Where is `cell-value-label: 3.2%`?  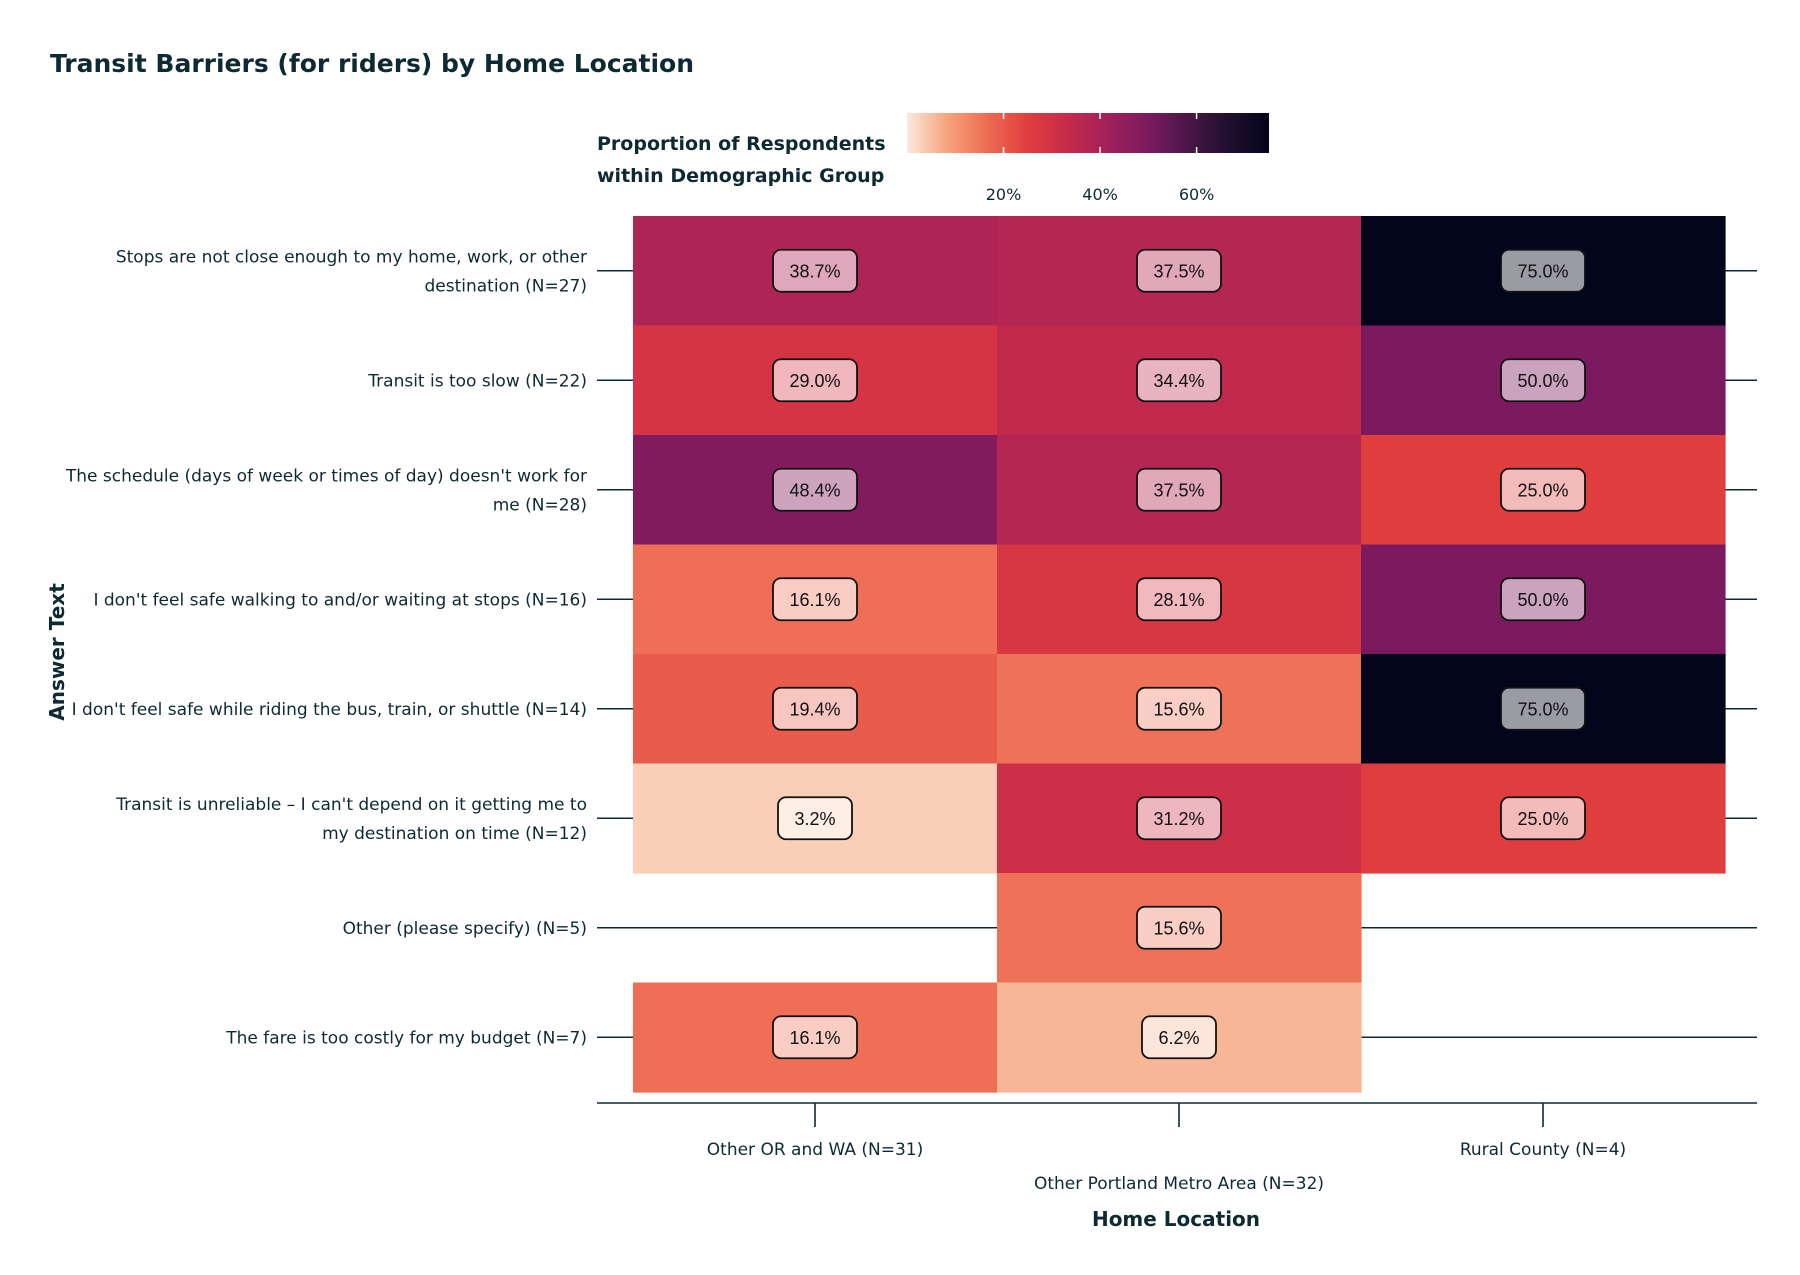
cell-value-label: 3.2% is located at coordinates (814, 819).